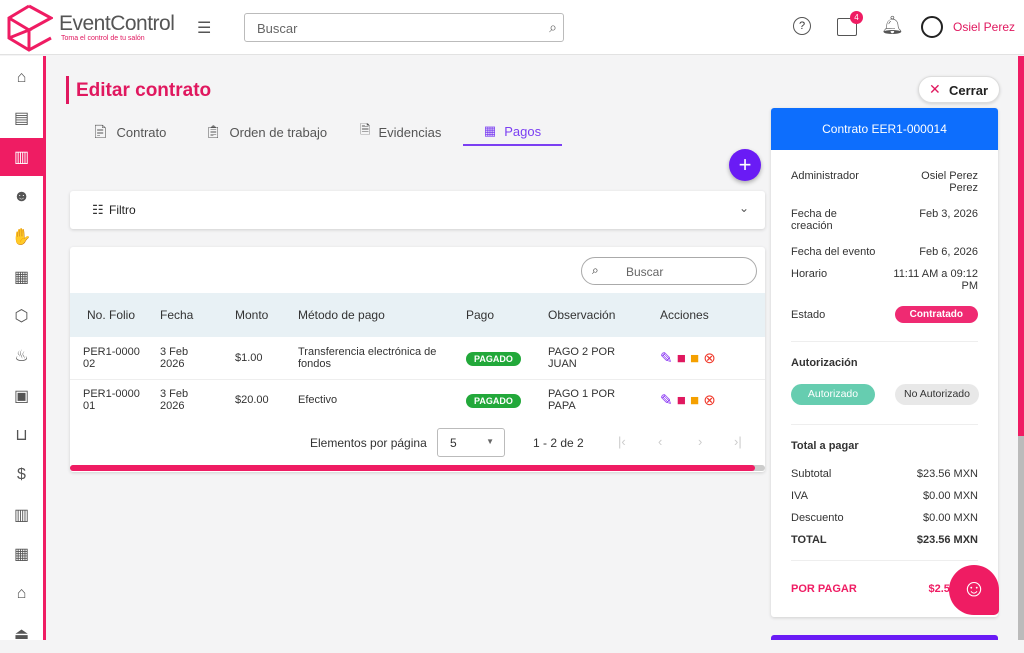 The image size is (1024, 653). I want to click on clipboard-icon: 📋︎, so click(213, 131).